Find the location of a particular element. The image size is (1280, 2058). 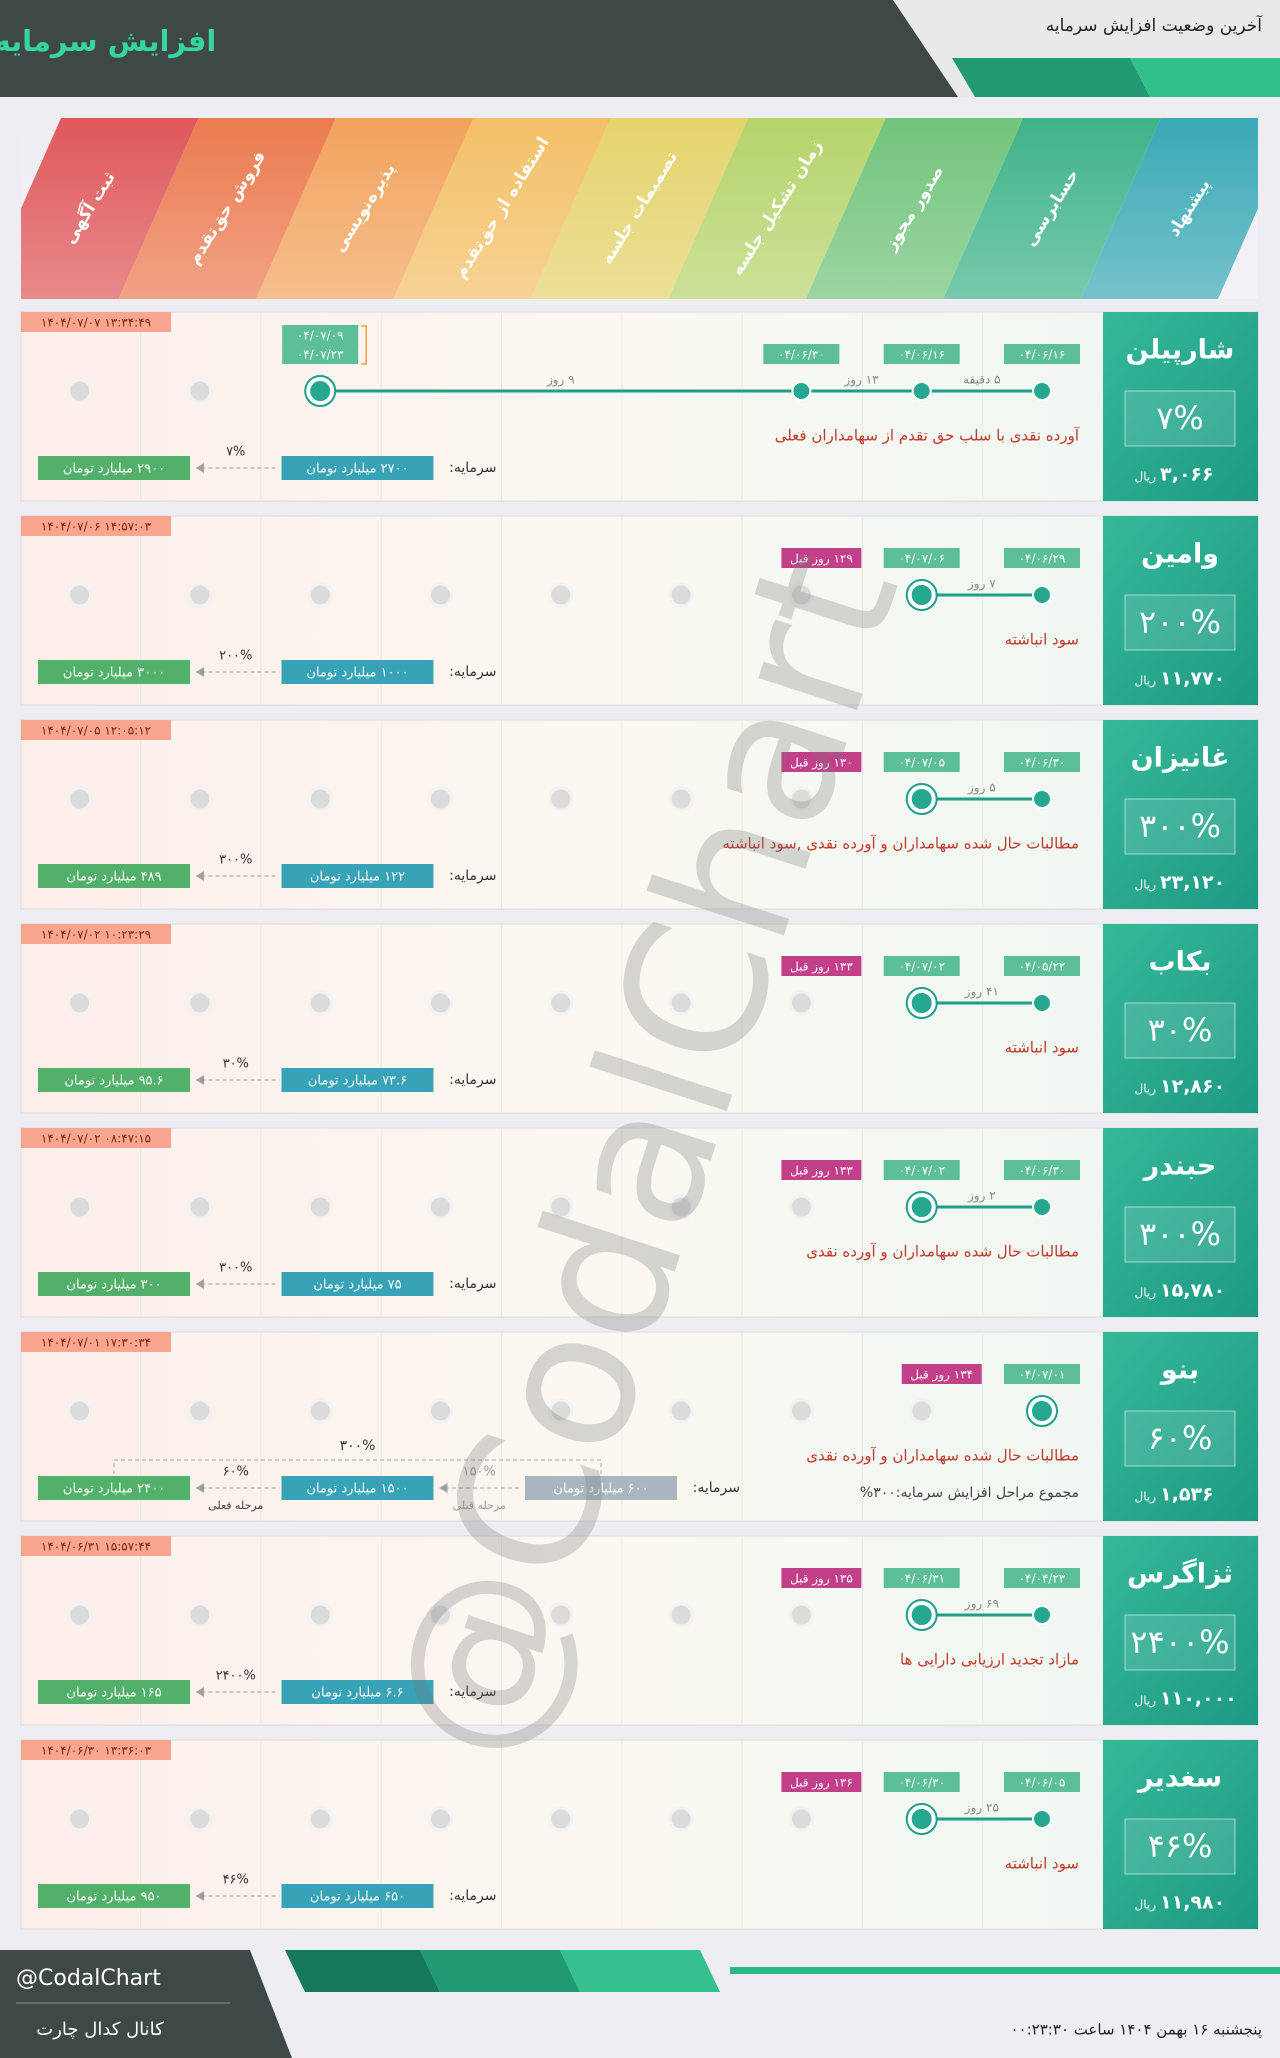

date-label: ۰۴/۰۵/۲۲ is located at coordinates (1042, 967).